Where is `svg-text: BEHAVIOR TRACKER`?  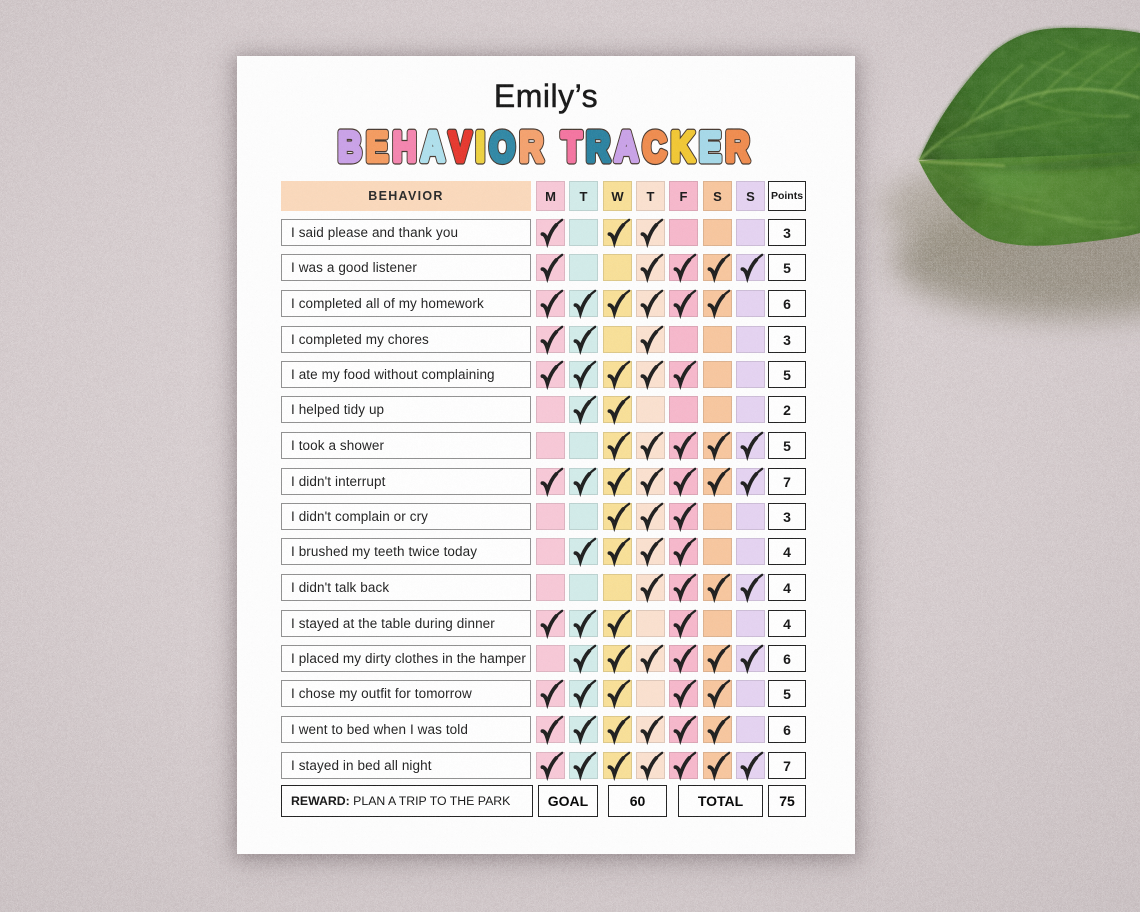
svg-text: BEHAVIOR TRACKER is located at coordinates (546, 146).